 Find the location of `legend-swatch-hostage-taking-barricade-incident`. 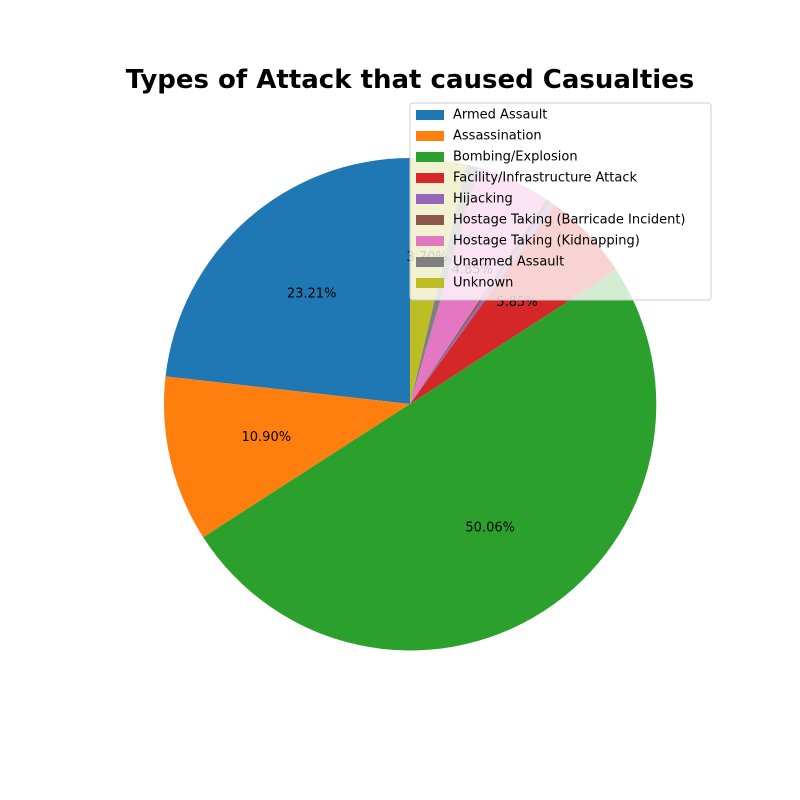

legend-swatch-hostage-taking-barricade-incident is located at coordinates (430, 220).